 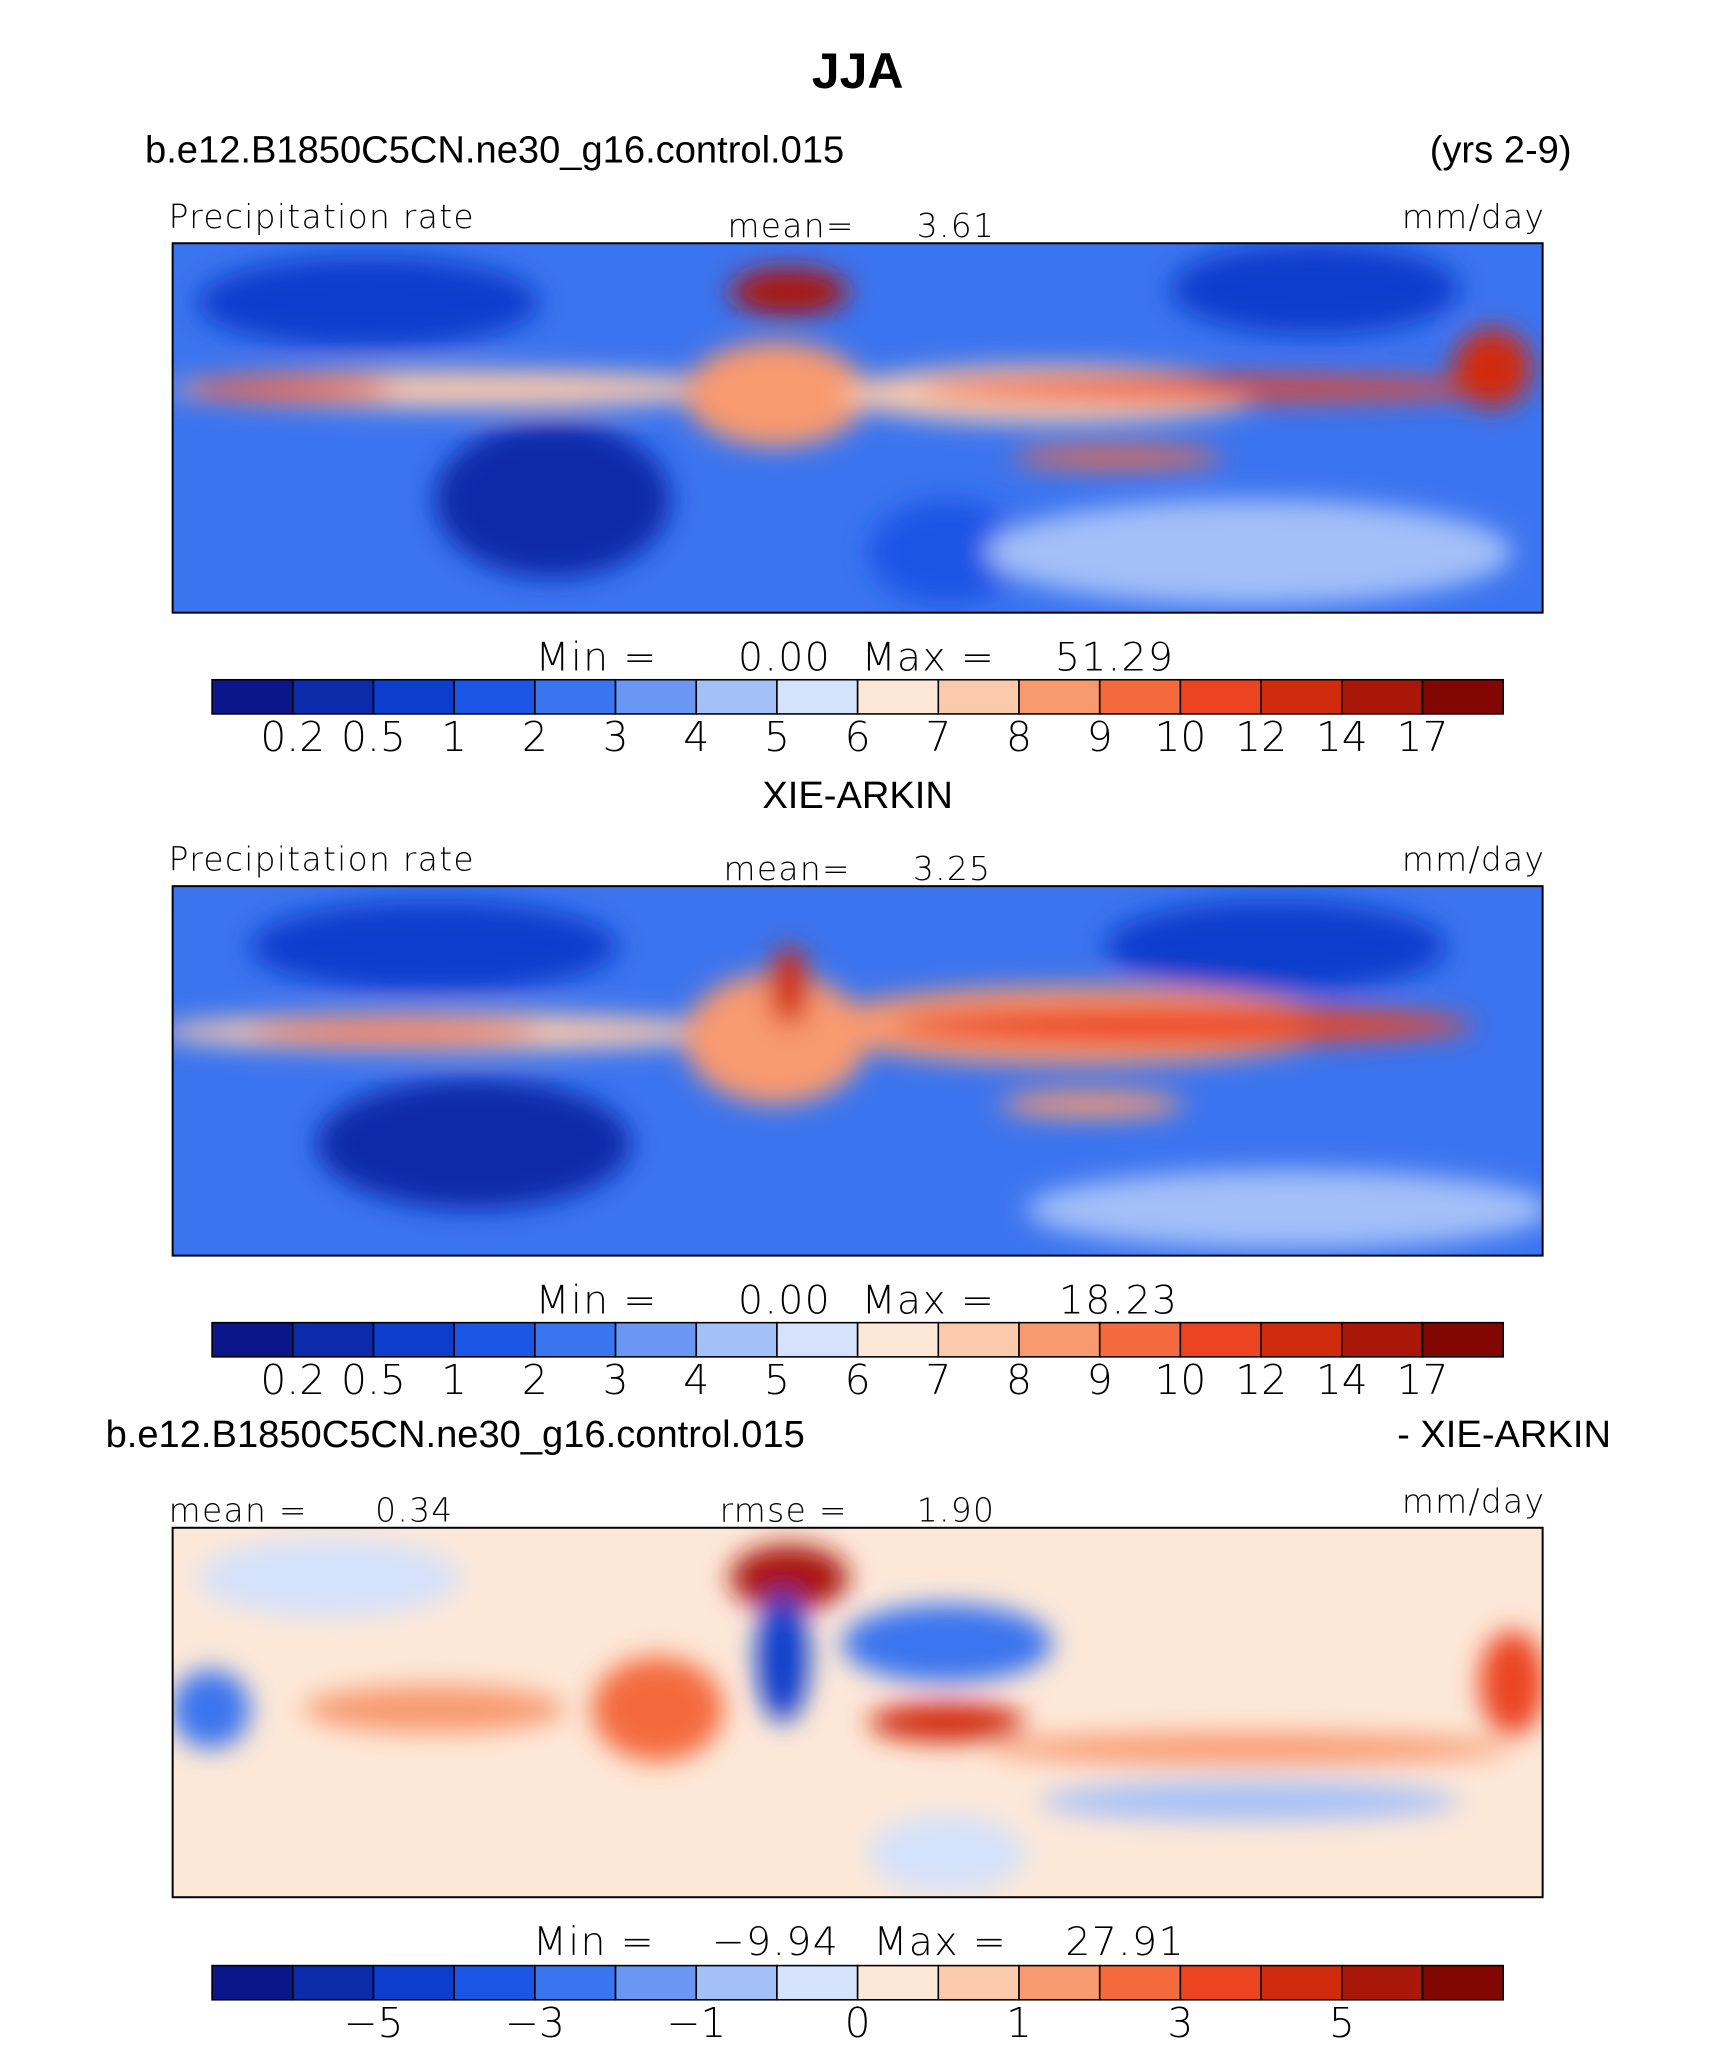 I want to click on years: (yrs 2-9), so click(x=1501, y=150).